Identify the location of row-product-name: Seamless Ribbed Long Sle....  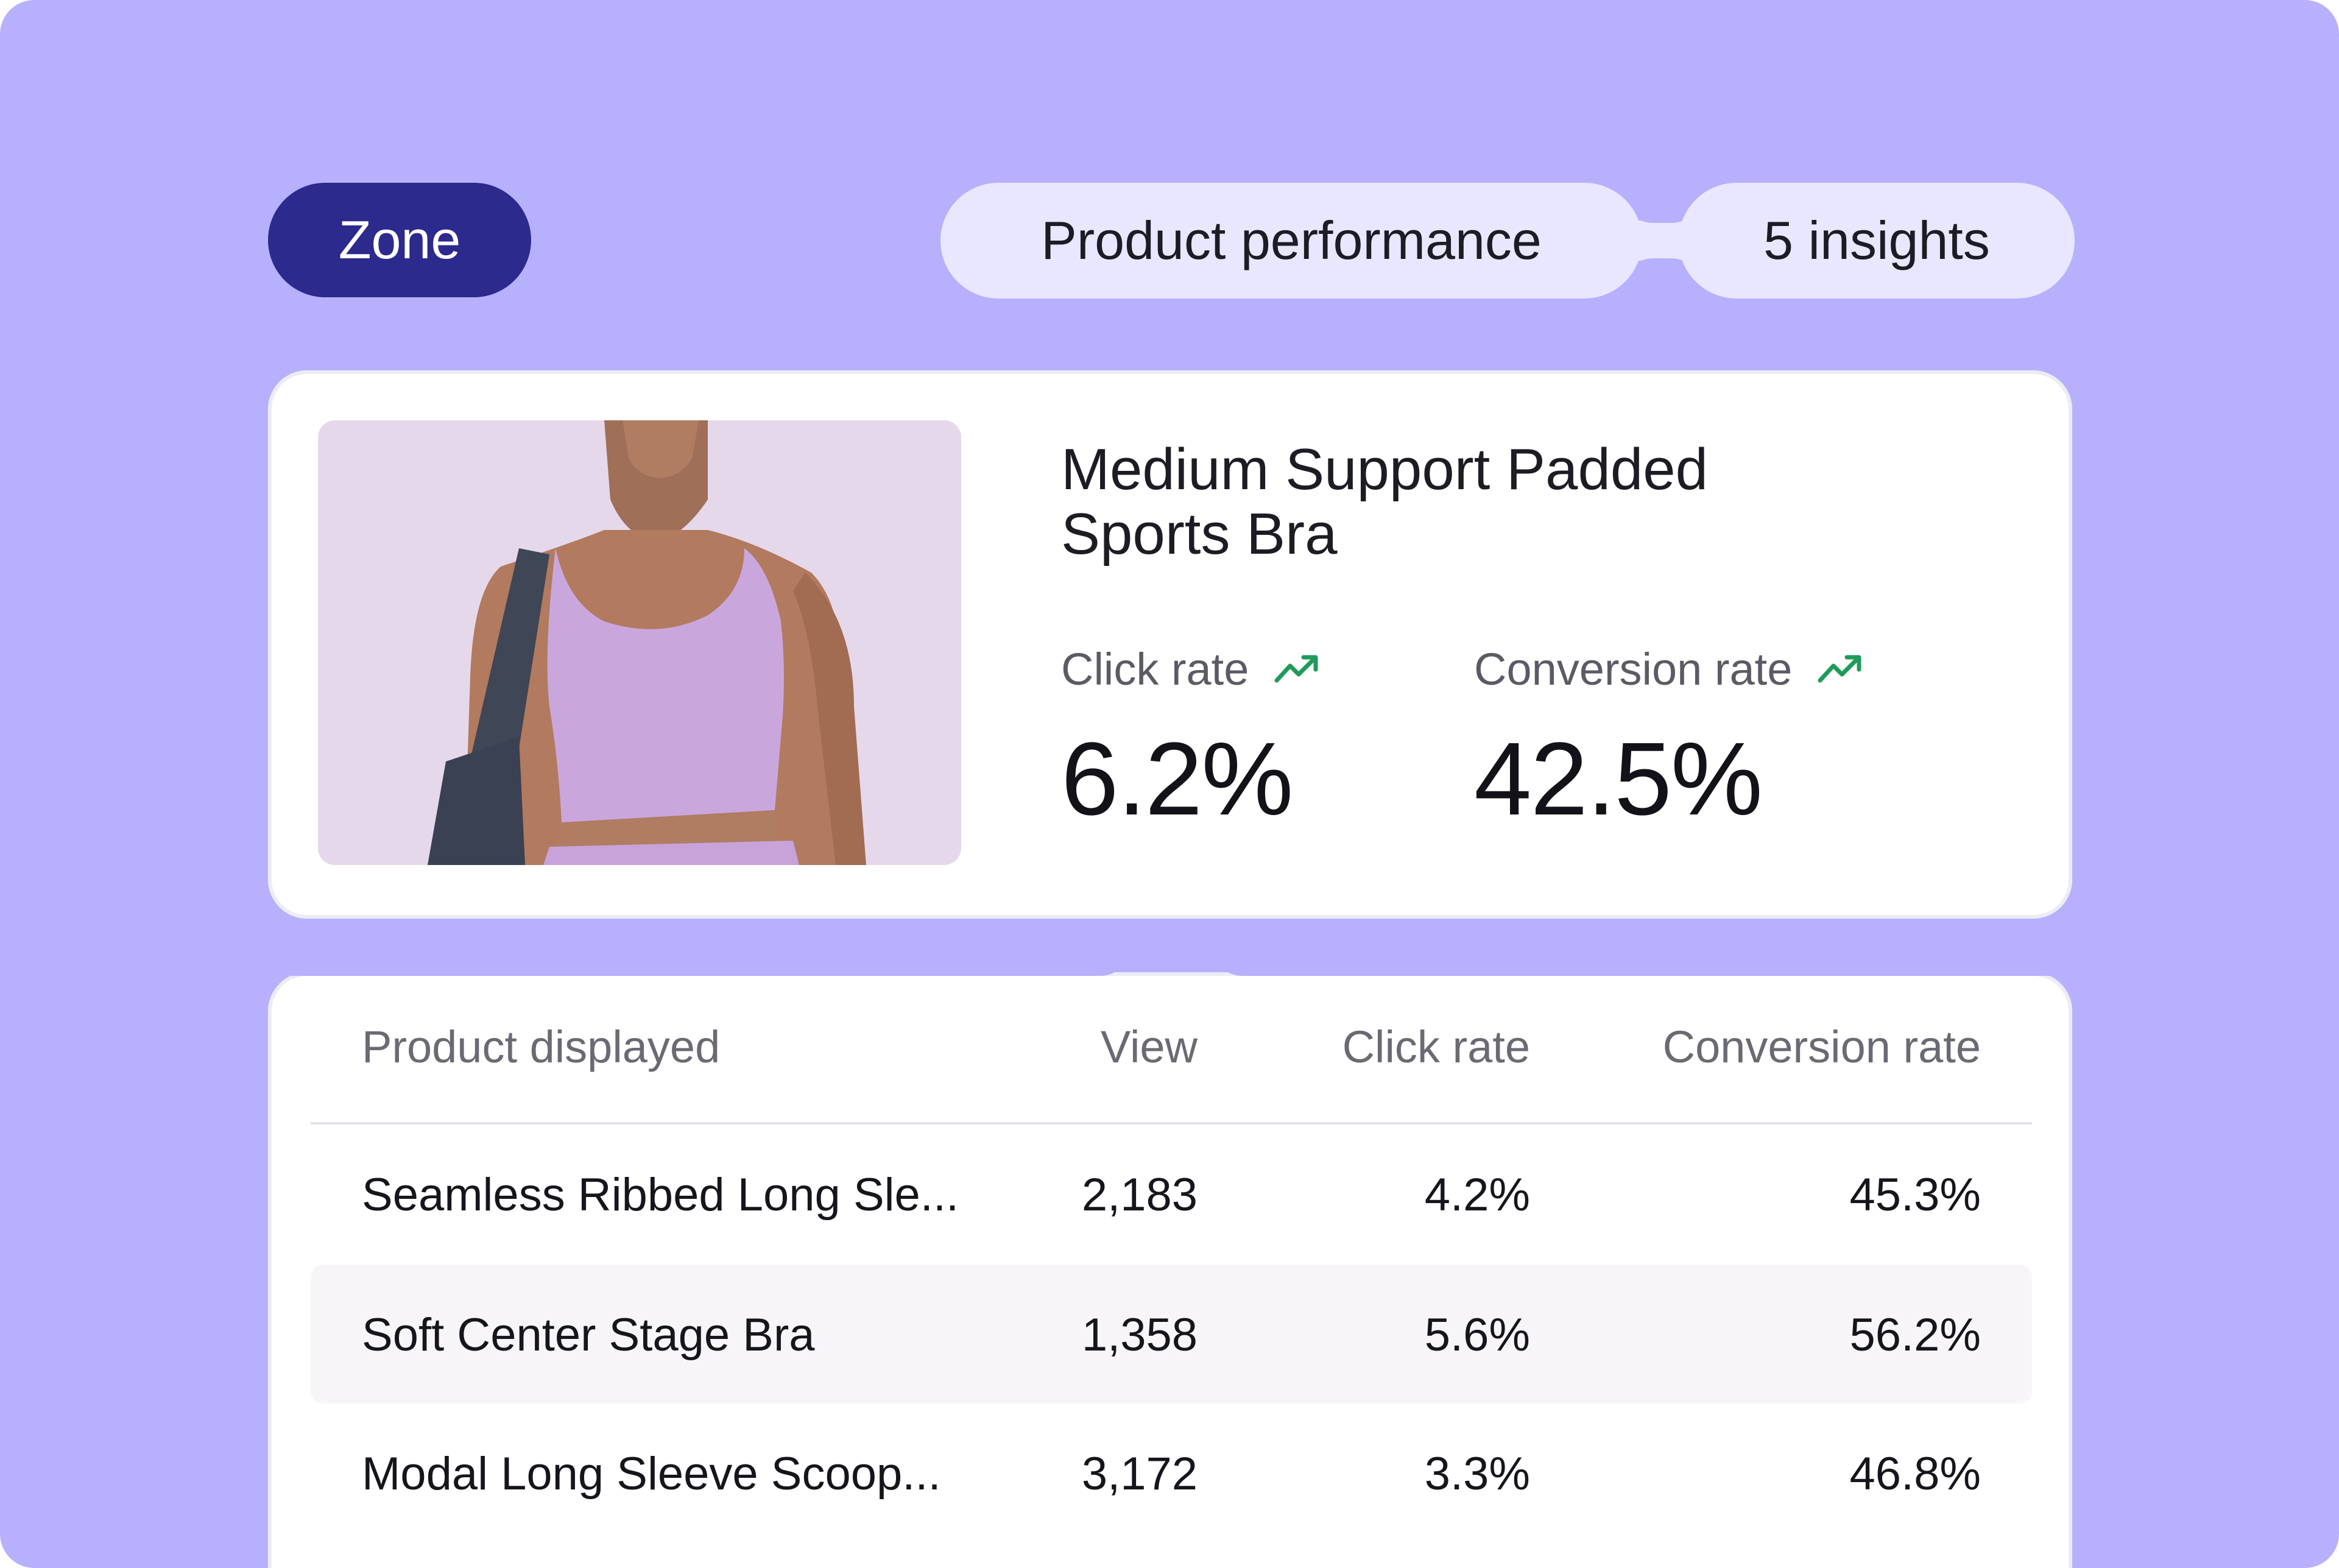
(660, 1195).